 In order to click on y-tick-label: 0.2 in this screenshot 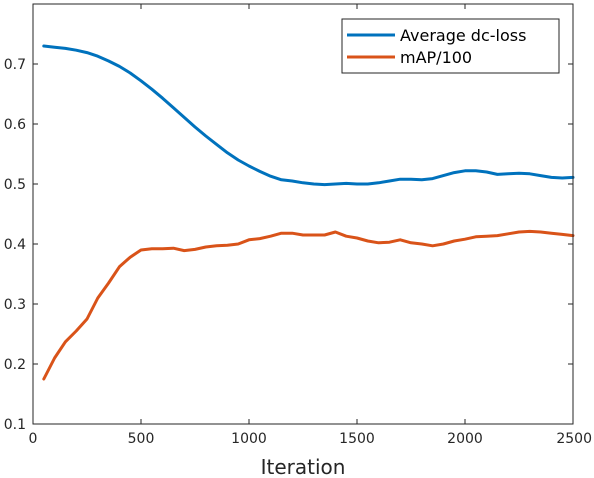, I will do `click(15, 365)`.